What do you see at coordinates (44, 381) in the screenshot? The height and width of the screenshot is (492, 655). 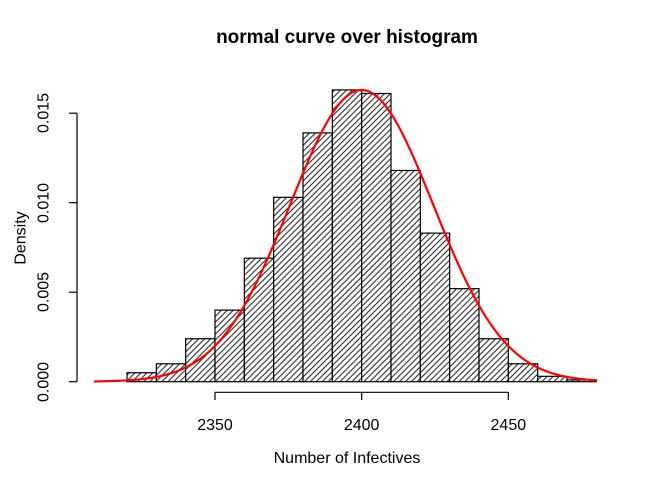 I see `y-tick-label: 0.000` at bounding box center [44, 381].